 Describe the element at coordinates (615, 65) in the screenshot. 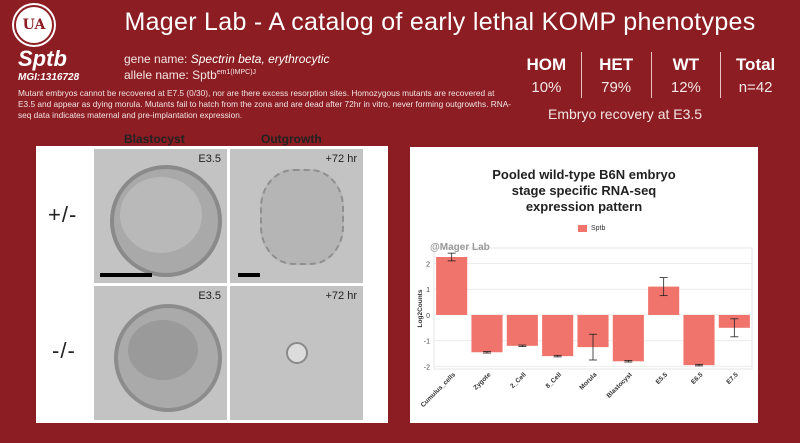

I see `header-het: HET` at that location.